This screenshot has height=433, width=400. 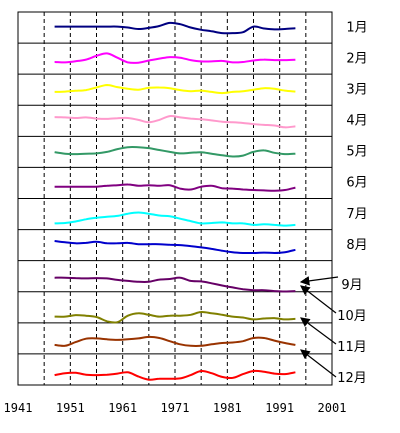 I want to click on month-label-12: 12月, so click(x=352, y=378).